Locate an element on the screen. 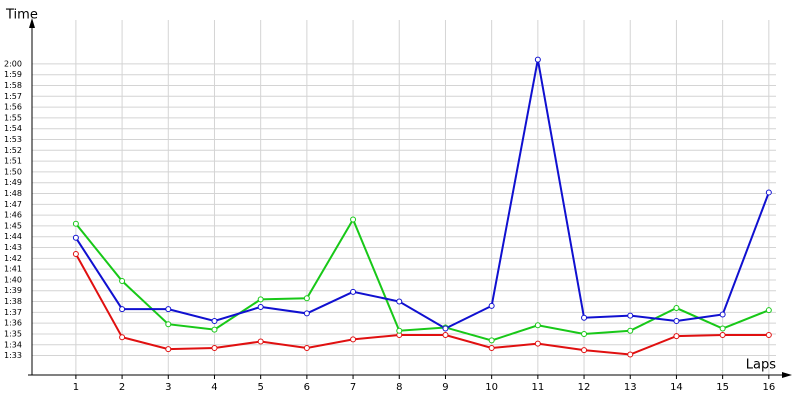 This screenshot has height=400, width=800. y-tick-label: 1:45 is located at coordinates (13, 225).